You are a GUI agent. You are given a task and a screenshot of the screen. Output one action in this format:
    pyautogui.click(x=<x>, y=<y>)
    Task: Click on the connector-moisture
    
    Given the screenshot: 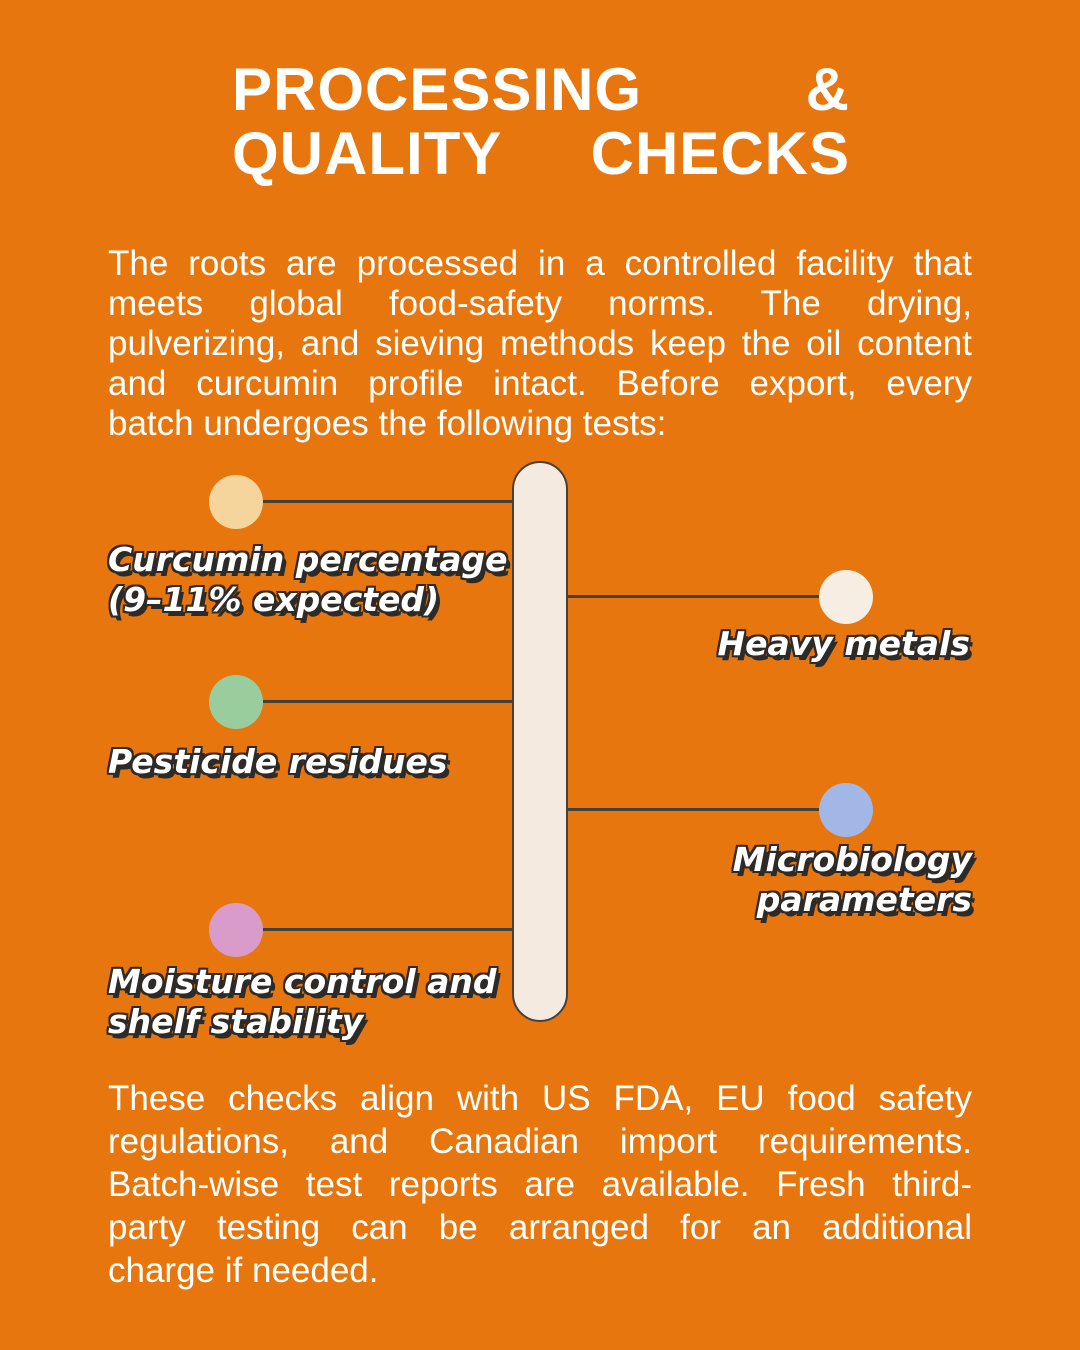 What is the action you would take?
    pyautogui.click(x=375, y=929)
    